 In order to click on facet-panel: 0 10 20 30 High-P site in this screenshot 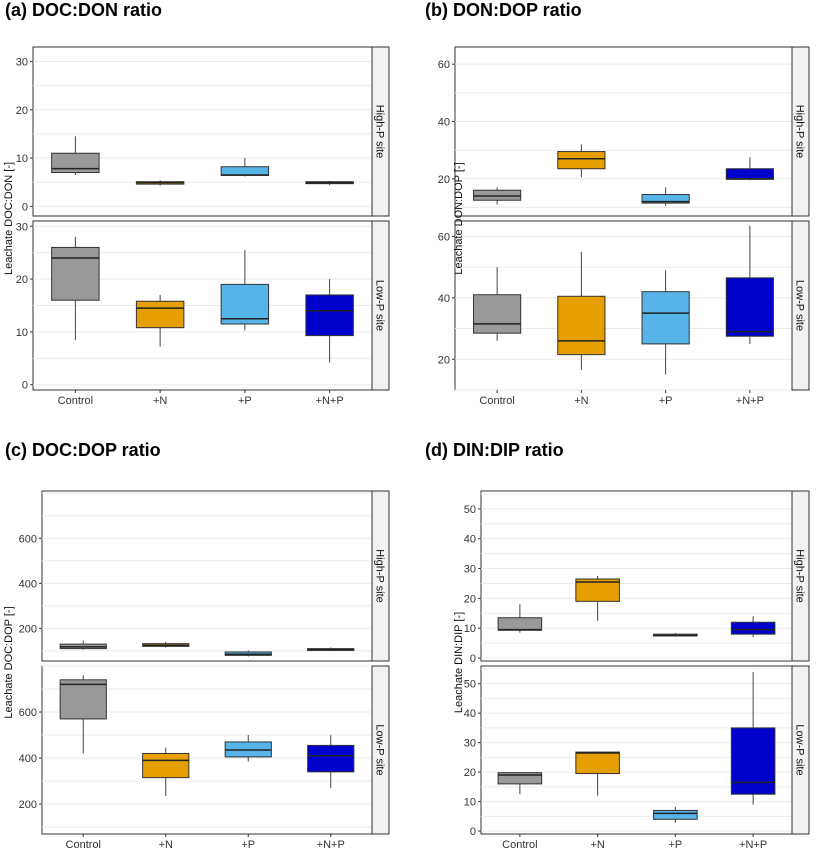, I will do `click(203, 131)`.